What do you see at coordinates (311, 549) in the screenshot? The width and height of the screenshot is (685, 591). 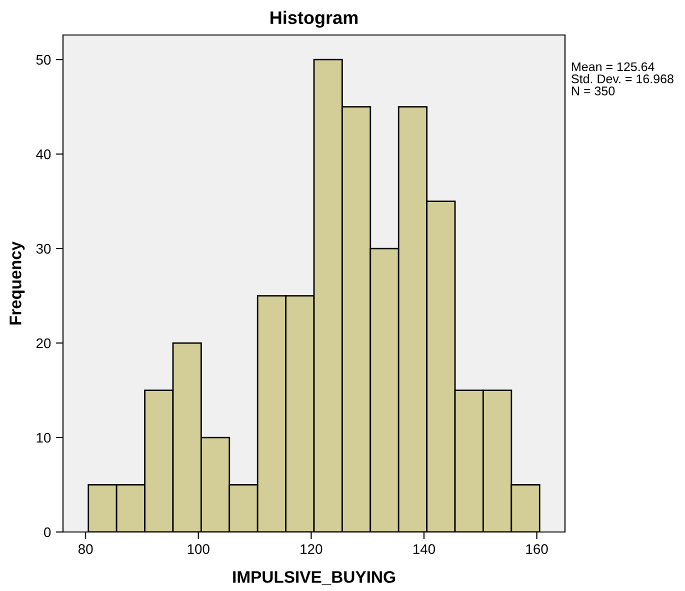 I see `x-tick-label: 120` at bounding box center [311, 549].